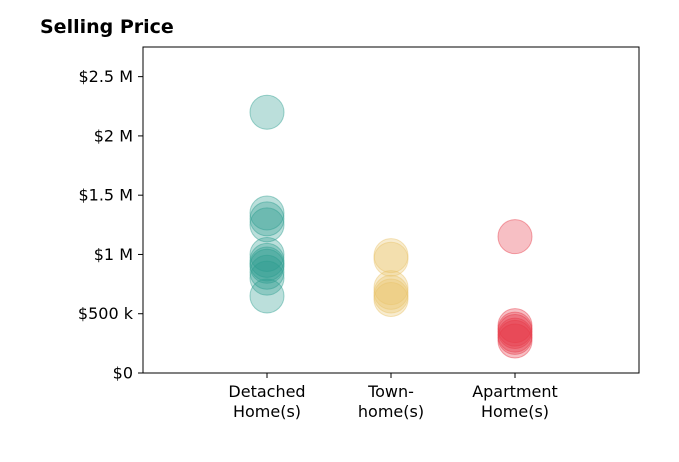  I want to click on x-tick-label: Apartment, so click(515, 391).